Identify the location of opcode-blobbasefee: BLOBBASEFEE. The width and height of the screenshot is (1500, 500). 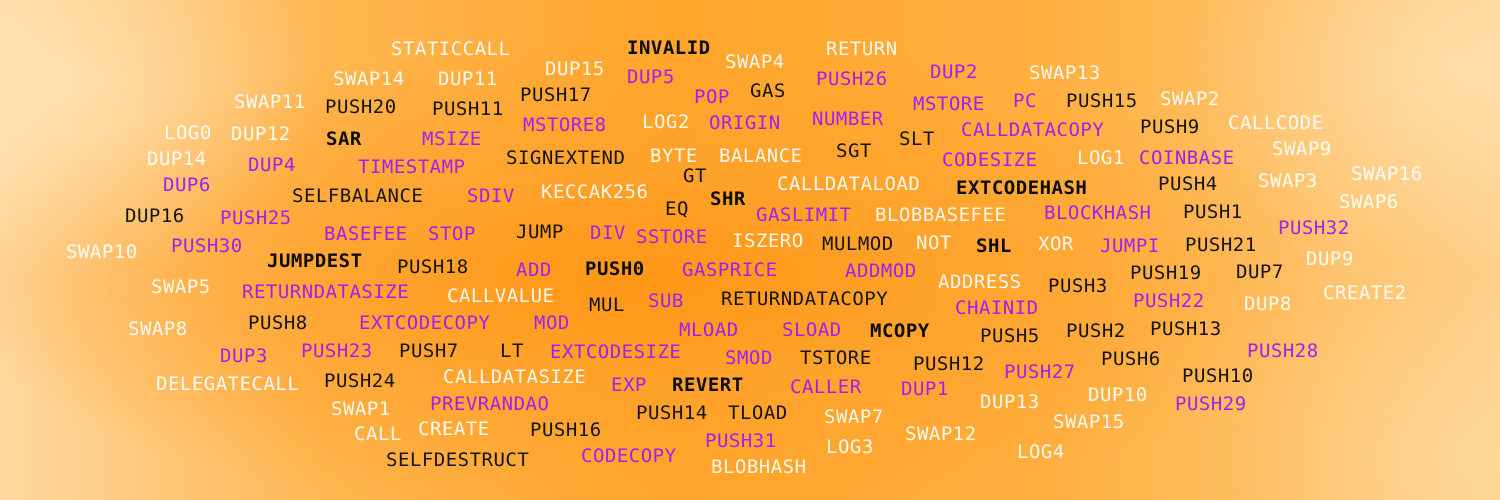
(941, 215).